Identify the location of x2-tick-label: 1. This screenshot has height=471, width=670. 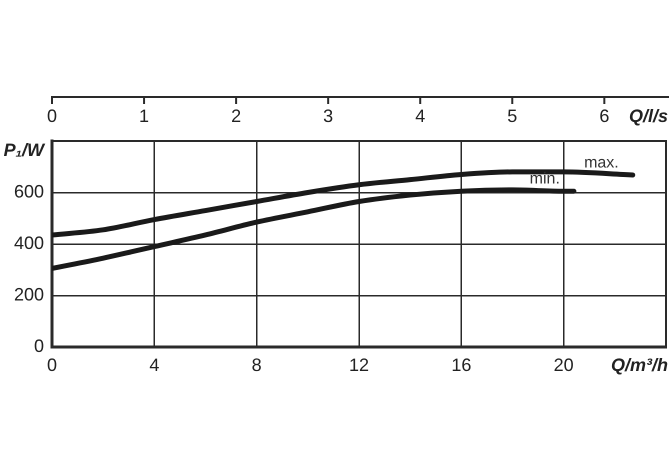
(144, 116).